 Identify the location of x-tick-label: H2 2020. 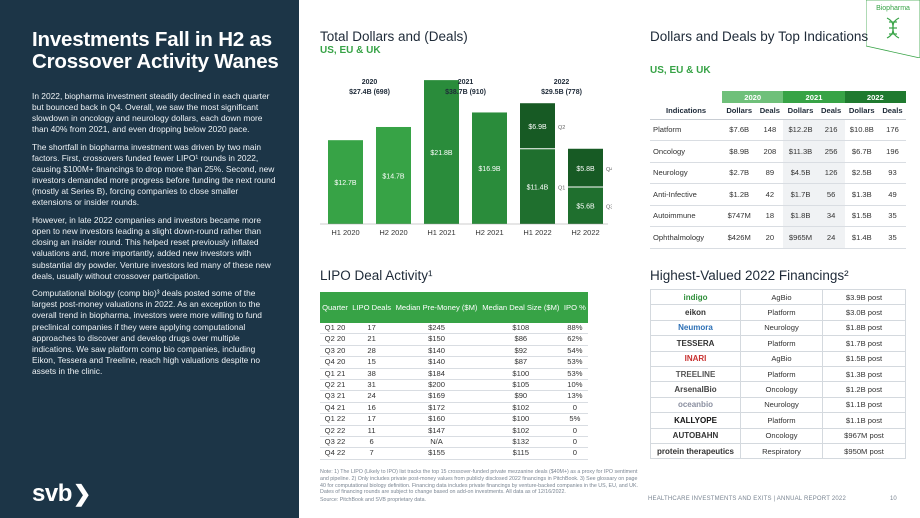
(393, 232).